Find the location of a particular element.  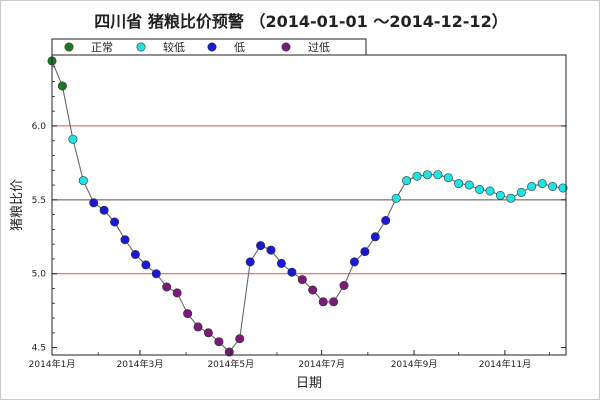

x-tick-label: 2014年9月 is located at coordinates (414, 364).